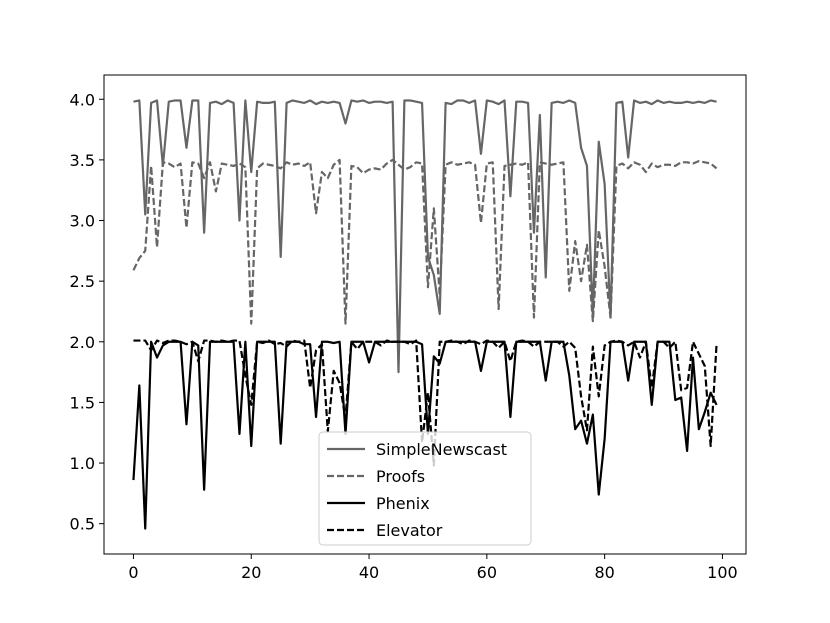 This screenshot has width=830, height=623. What do you see at coordinates (403, 503) in the screenshot?
I see `legend-label-phenix: Phenix` at bounding box center [403, 503].